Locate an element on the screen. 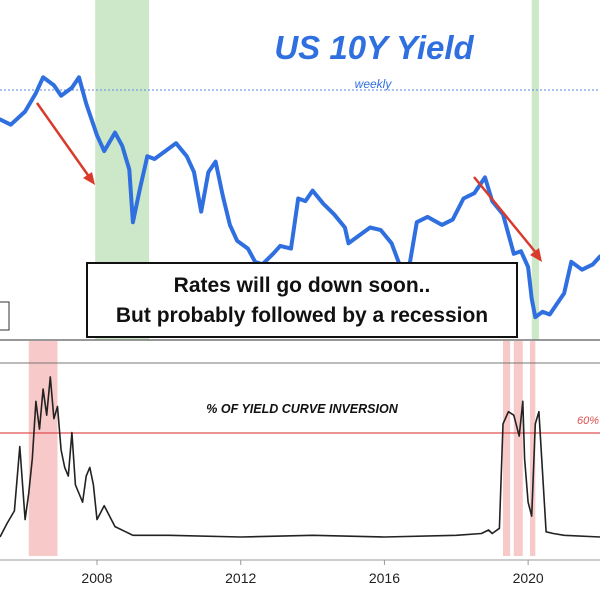 This screenshot has width=600, height=600. threshold-label: 60% is located at coordinates (588, 421).